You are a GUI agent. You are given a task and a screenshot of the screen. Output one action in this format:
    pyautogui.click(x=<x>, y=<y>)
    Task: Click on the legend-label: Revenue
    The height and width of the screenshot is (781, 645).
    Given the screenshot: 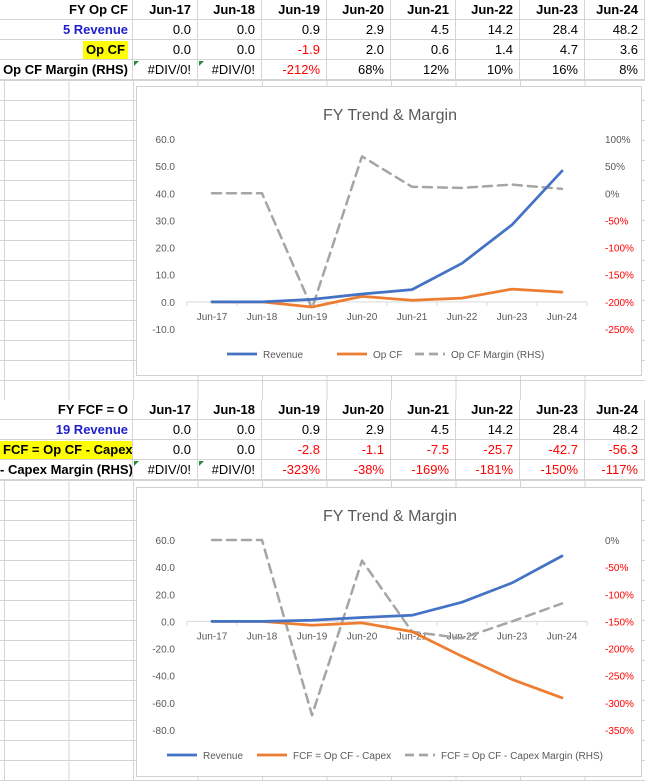 What is the action you would take?
    pyautogui.click(x=283, y=355)
    